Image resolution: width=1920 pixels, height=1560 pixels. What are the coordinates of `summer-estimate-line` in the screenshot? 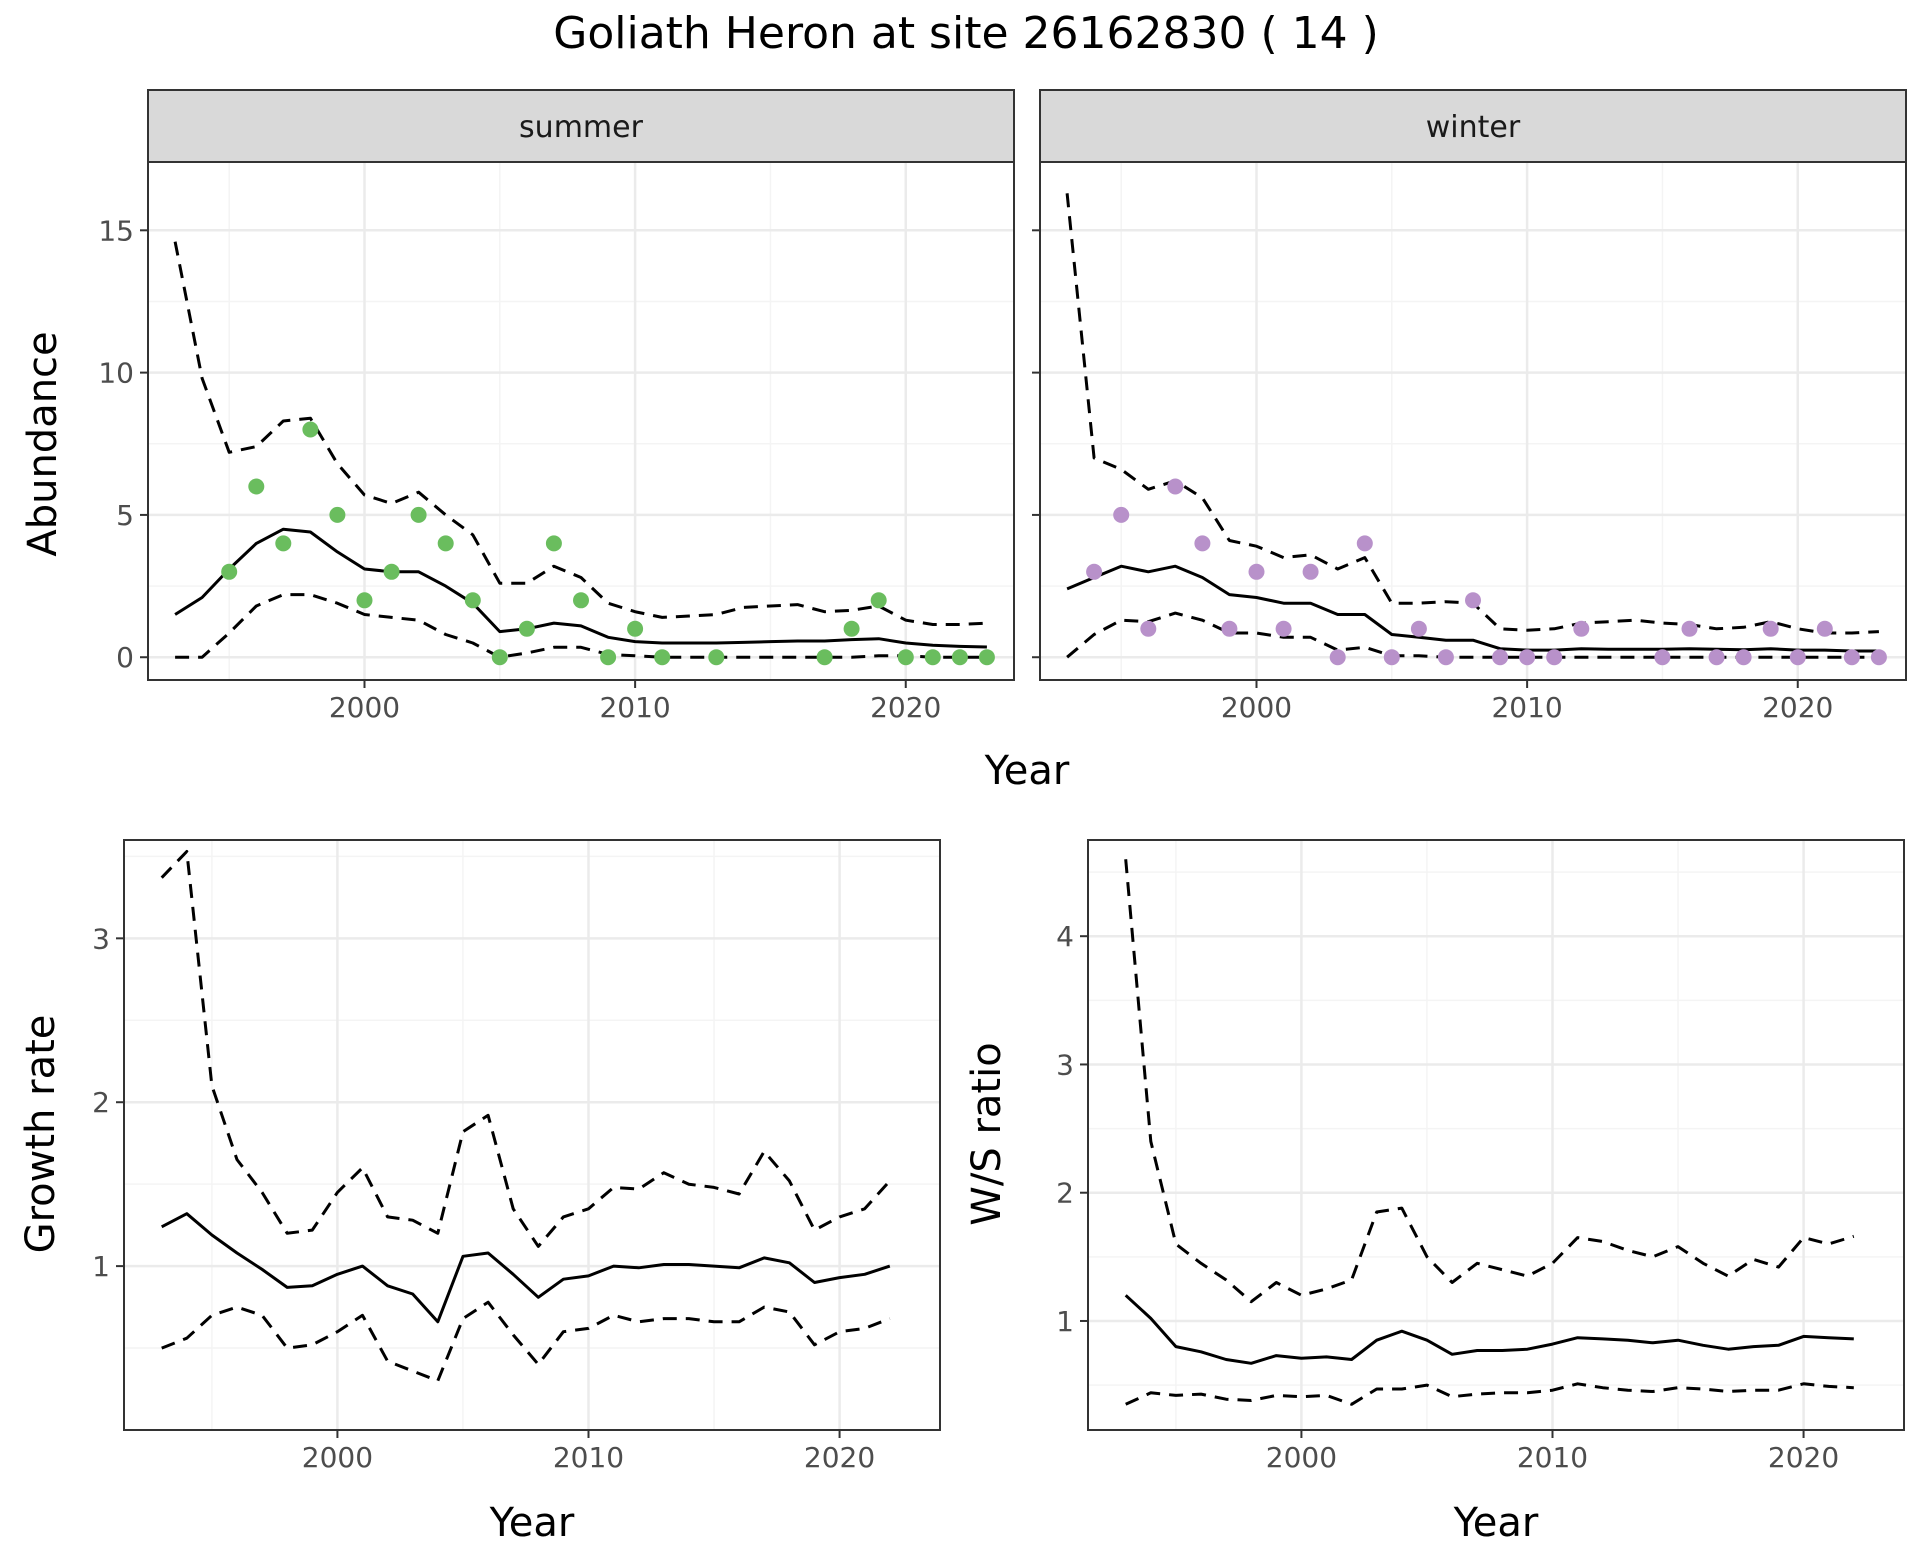 It's located at (580, 588).